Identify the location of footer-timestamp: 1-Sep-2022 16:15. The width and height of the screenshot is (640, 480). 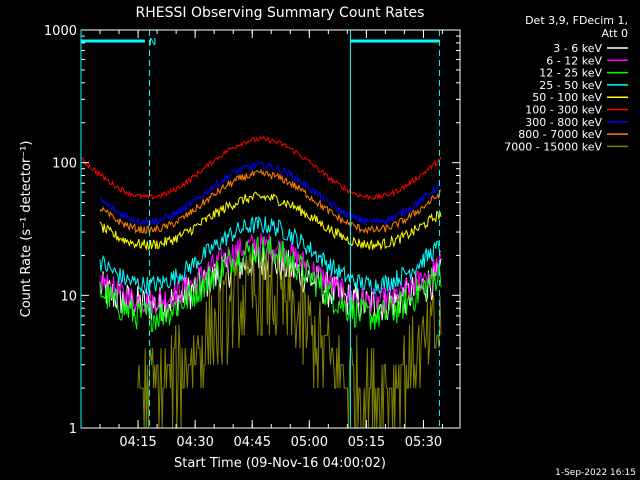
(595, 473).